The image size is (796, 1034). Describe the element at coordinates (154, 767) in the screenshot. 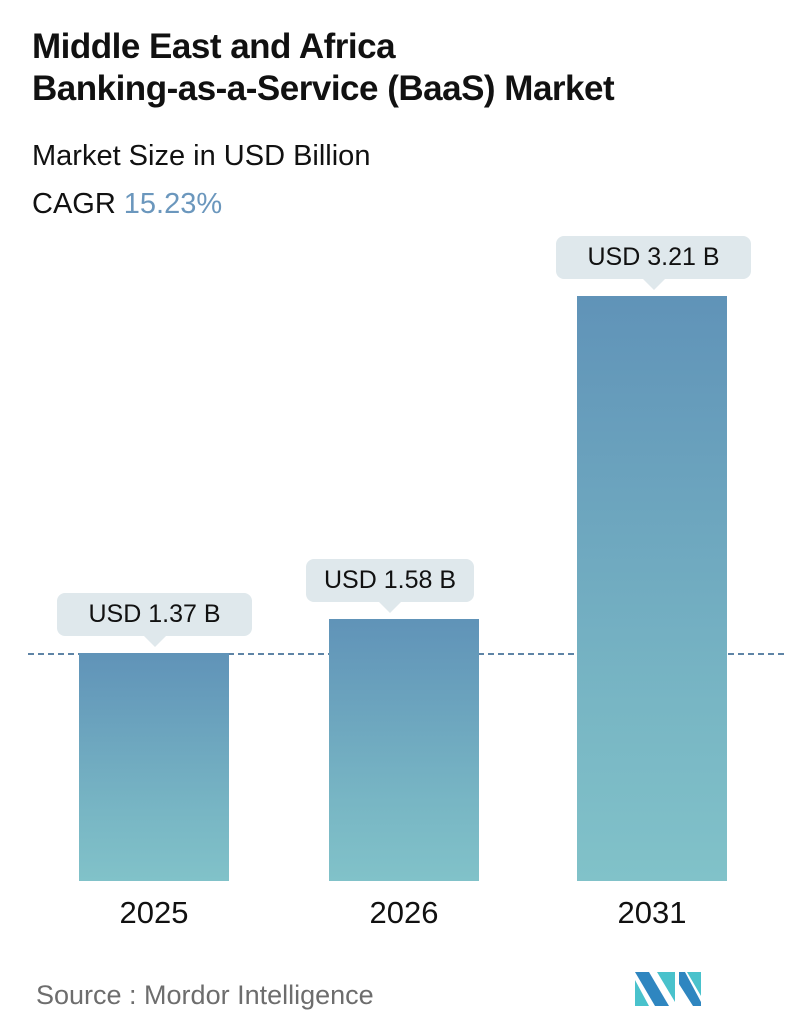

I see `bar-2025` at that location.